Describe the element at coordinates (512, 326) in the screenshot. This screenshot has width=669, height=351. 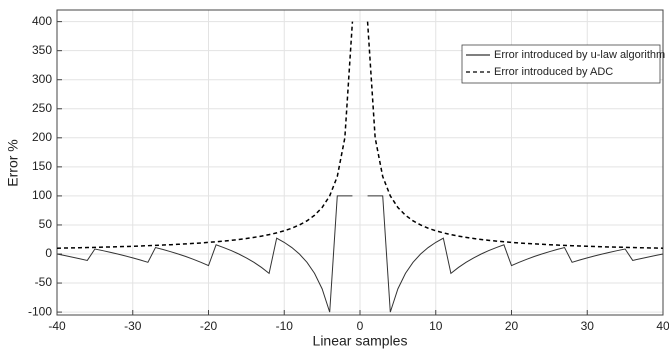
I see `x-tick-label: 20` at that location.